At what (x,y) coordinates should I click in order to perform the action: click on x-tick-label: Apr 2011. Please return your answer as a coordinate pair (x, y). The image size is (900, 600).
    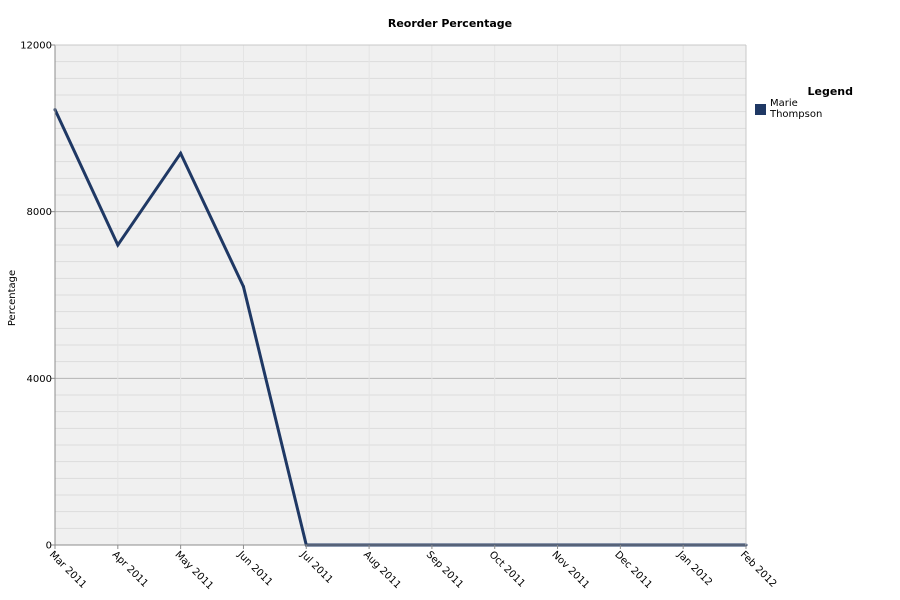
    Looking at the image, I should click on (130, 569).